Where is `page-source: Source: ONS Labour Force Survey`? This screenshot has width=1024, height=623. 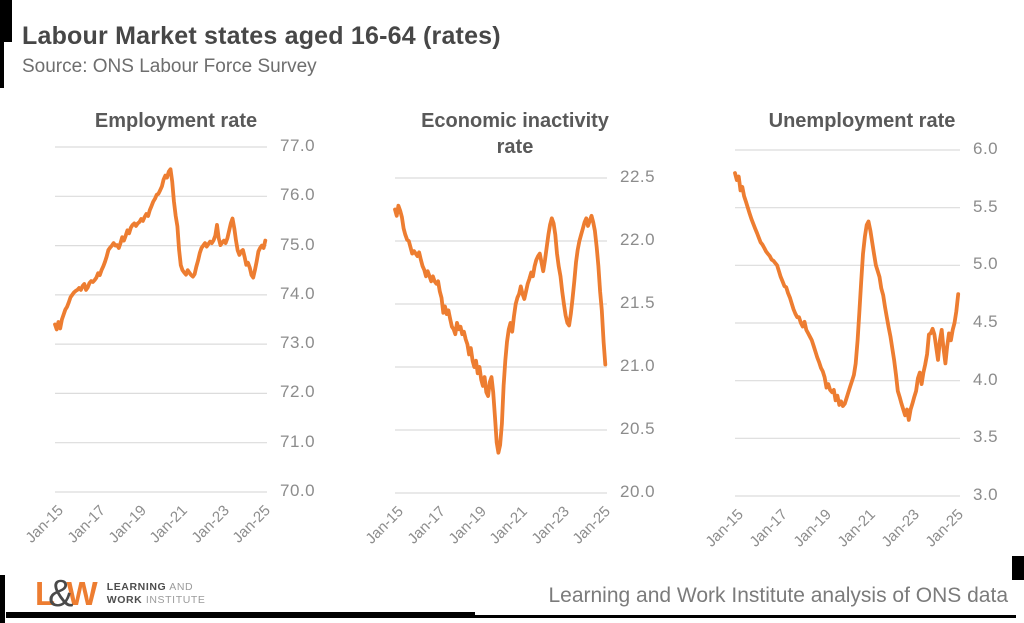 page-source: Source: ONS Labour Force Survey is located at coordinates (169, 66).